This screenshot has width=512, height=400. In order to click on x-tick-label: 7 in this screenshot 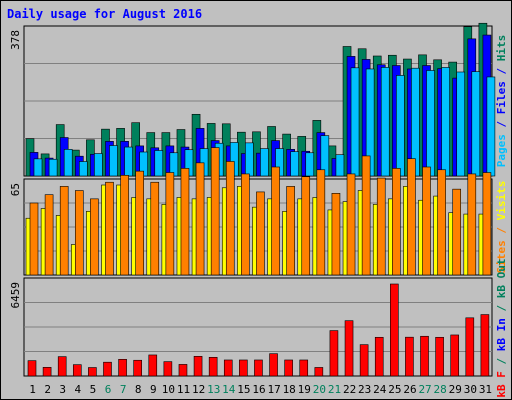, I will do `click(123, 389)`.